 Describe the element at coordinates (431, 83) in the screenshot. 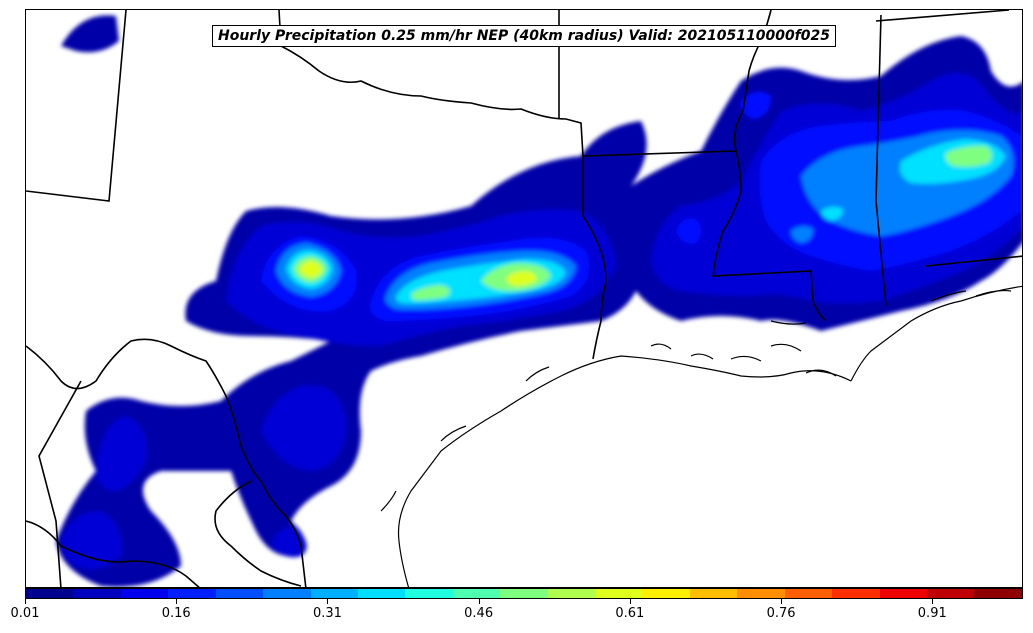

I see `boundary-red-river` at that location.